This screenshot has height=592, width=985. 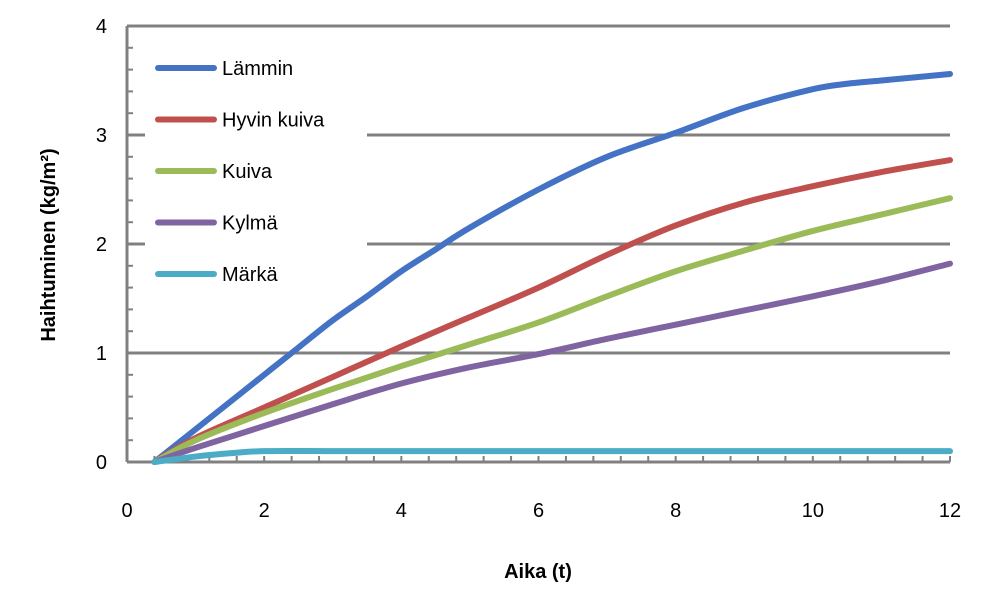 I want to click on legend: Lämmin Hyvin kuiva Kuiva Kylmä Märkä, so click(x=256, y=171).